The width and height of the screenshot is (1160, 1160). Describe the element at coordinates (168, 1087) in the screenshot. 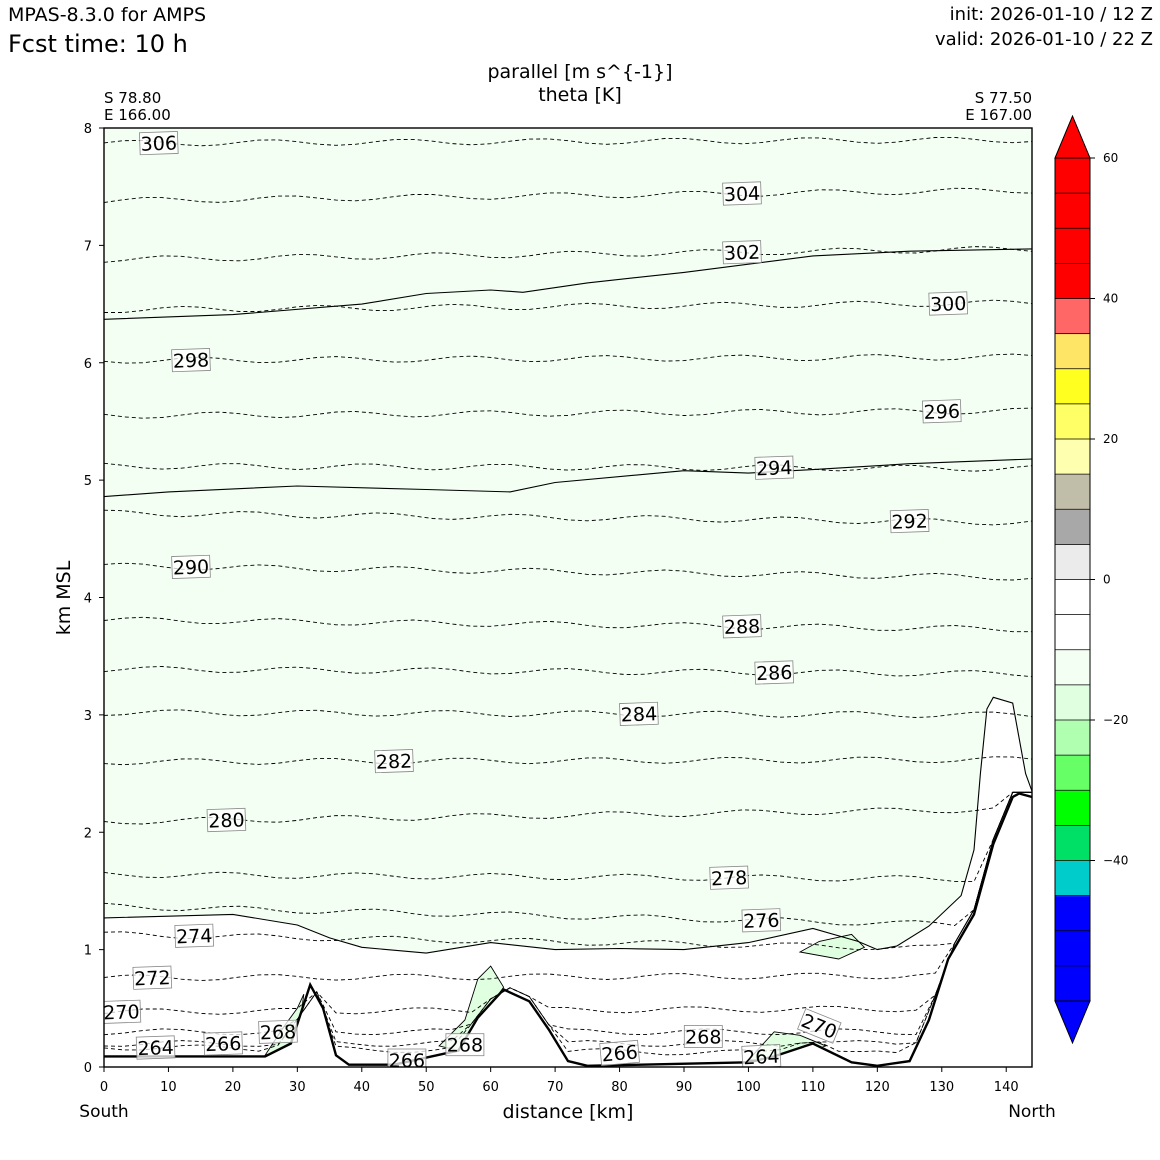

I see `x-tick-label-10: 10` at that location.